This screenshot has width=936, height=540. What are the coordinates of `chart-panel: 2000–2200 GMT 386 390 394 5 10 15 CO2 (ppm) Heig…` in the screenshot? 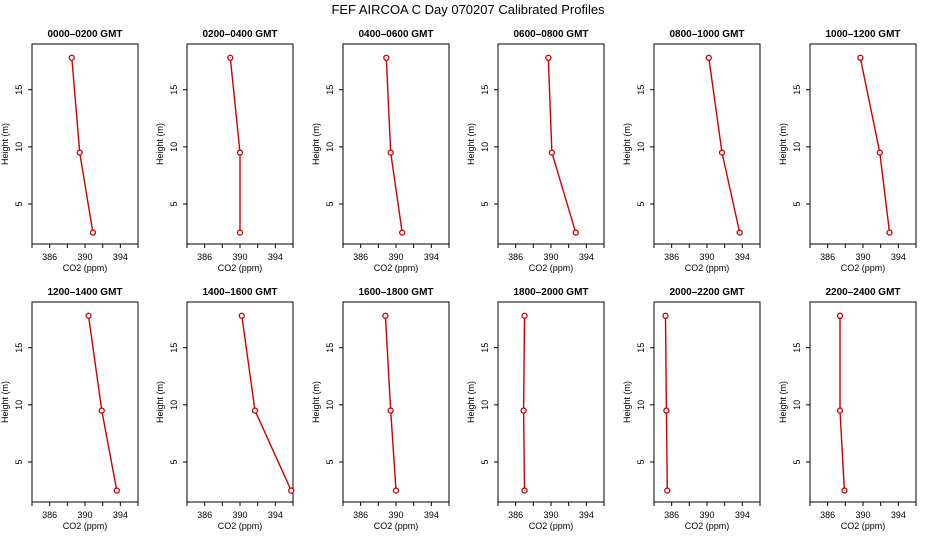 It's located at (691, 409).